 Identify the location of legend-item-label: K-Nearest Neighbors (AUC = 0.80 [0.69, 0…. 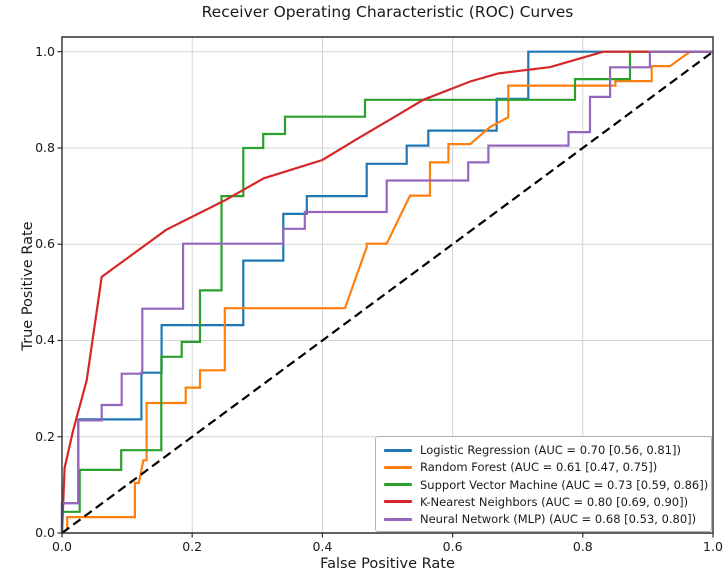
(554, 501).